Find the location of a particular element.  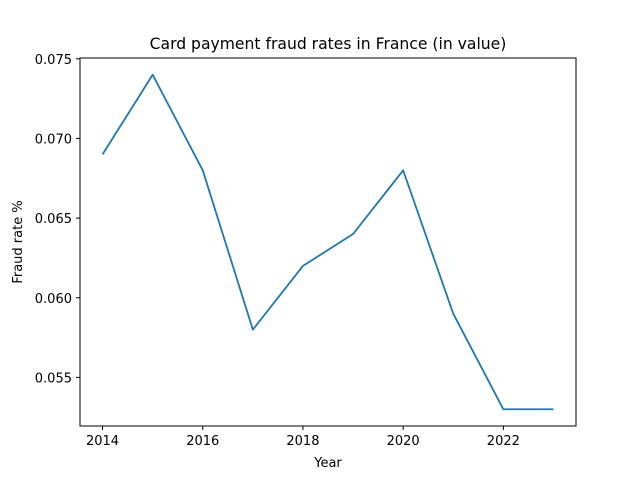

x-tick-label: 2018 is located at coordinates (302, 441).